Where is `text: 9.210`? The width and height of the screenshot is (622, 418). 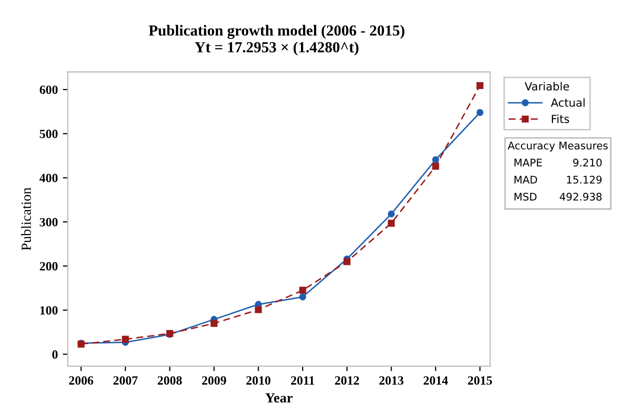
text: 9.210 is located at coordinates (587, 162).